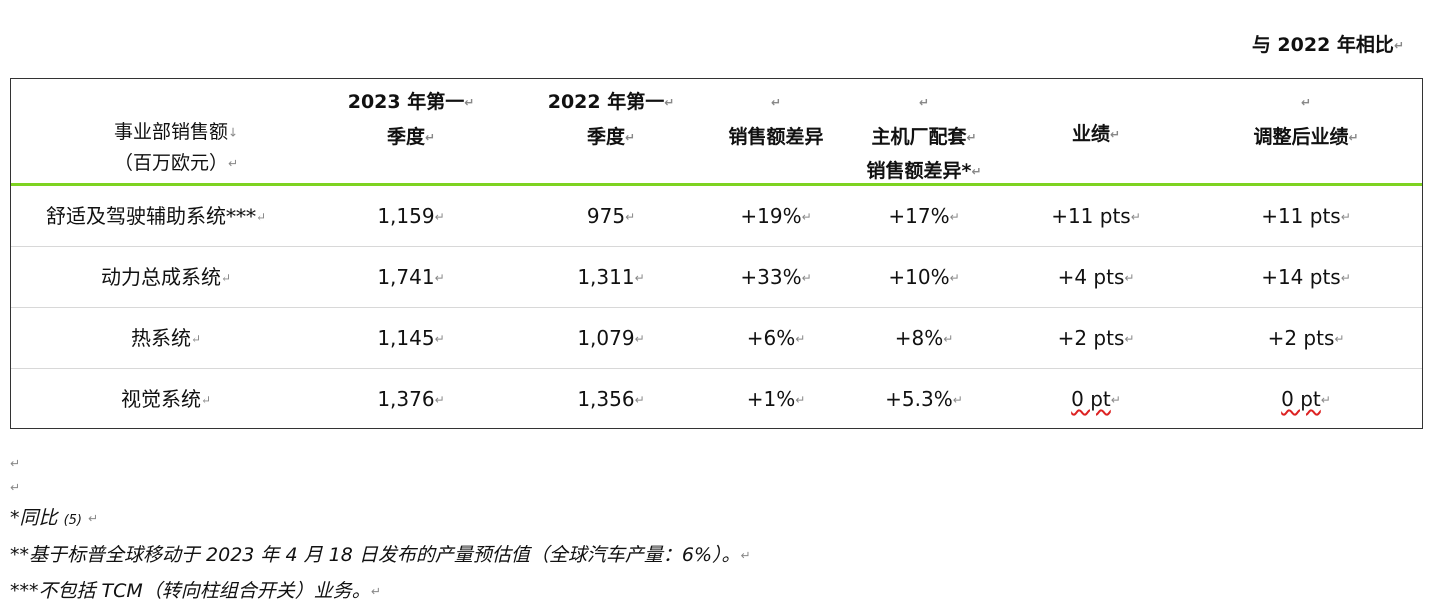 This screenshot has height=604, width=1430. Describe the element at coordinates (776, 277) in the screenshot. I see `sales-diff-value: +33%↵` at that location.